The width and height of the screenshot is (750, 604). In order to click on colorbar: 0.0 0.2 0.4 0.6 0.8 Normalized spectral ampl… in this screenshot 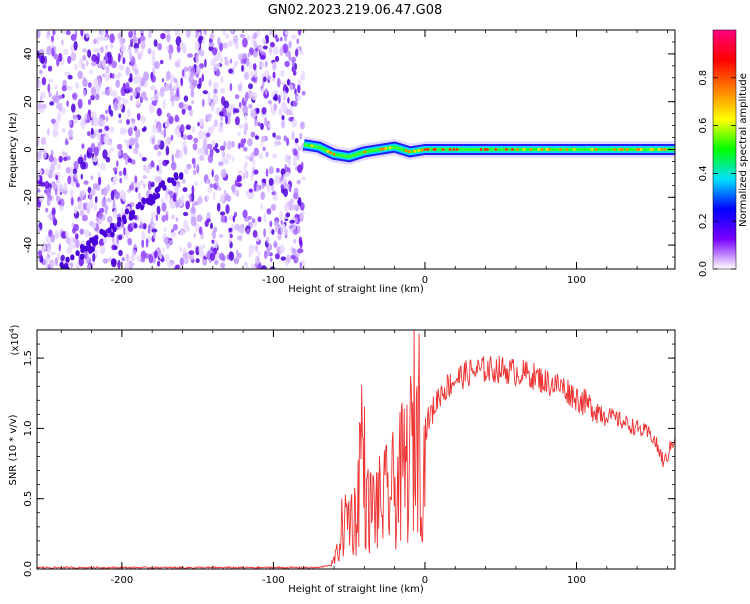, I will do `click(723, 153)`.